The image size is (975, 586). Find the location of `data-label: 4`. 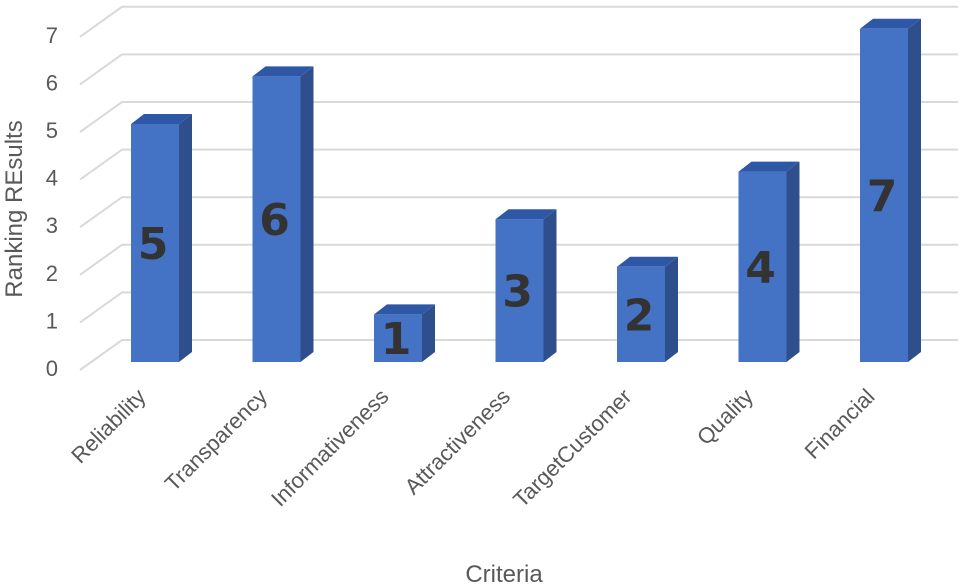

data-label: 4 is located at coordinates (760, 268).